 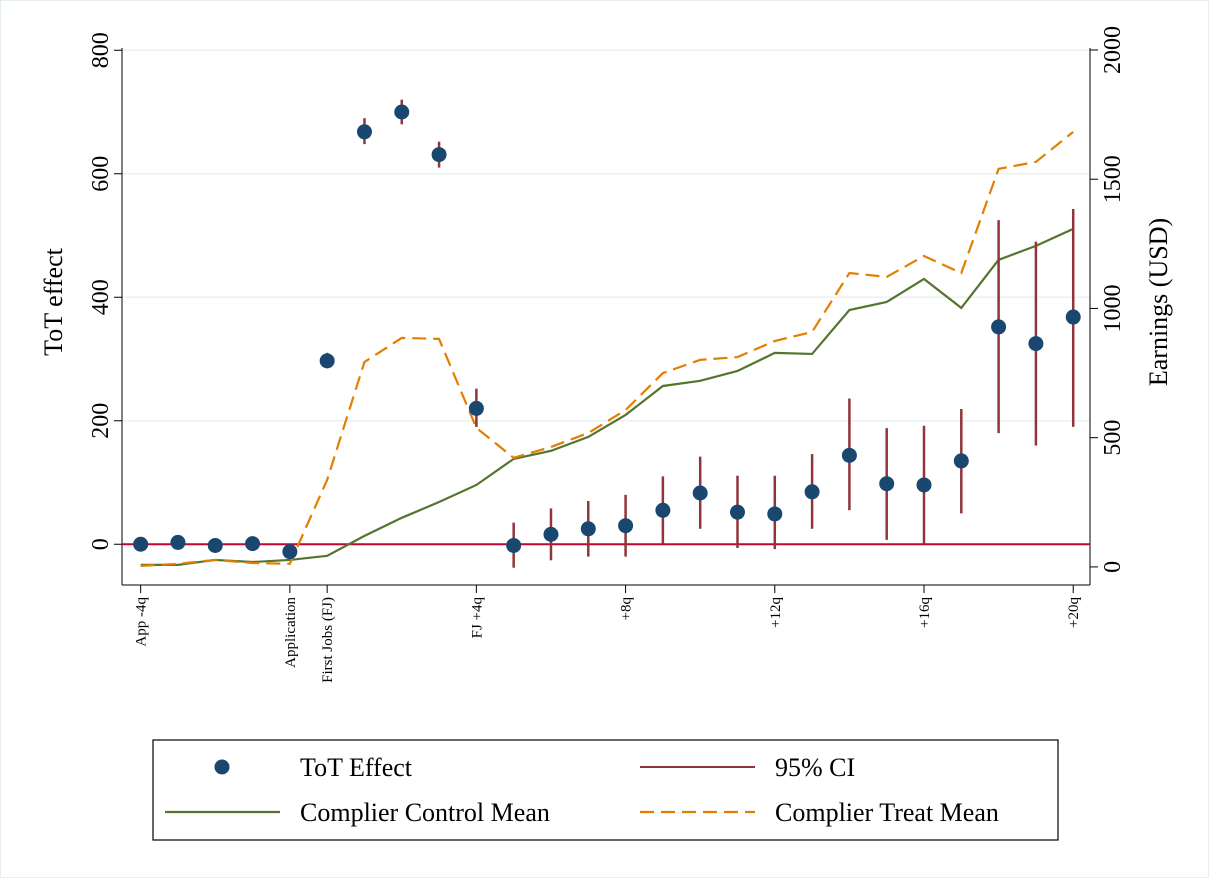 I want to click on y-tick-label: 400, so click(x=101, y=297).